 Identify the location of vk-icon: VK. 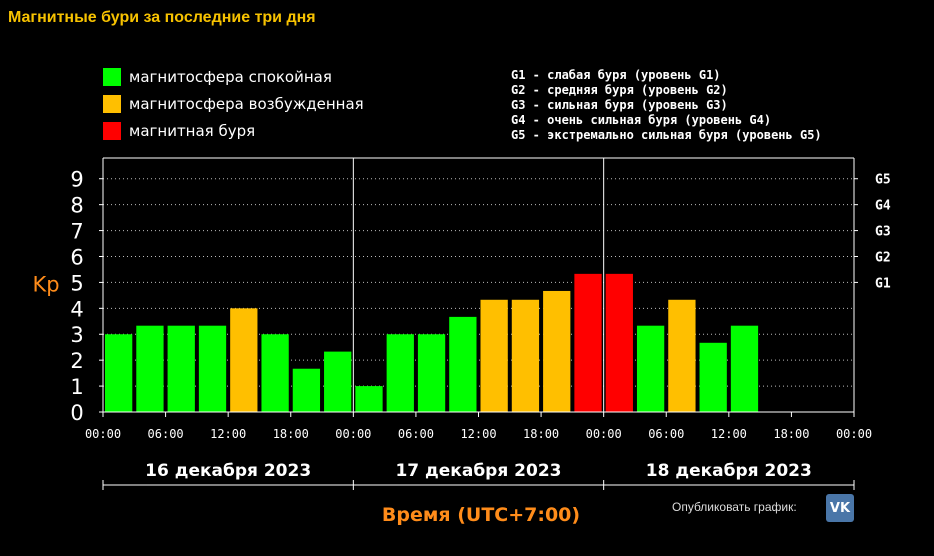
(840, 508).